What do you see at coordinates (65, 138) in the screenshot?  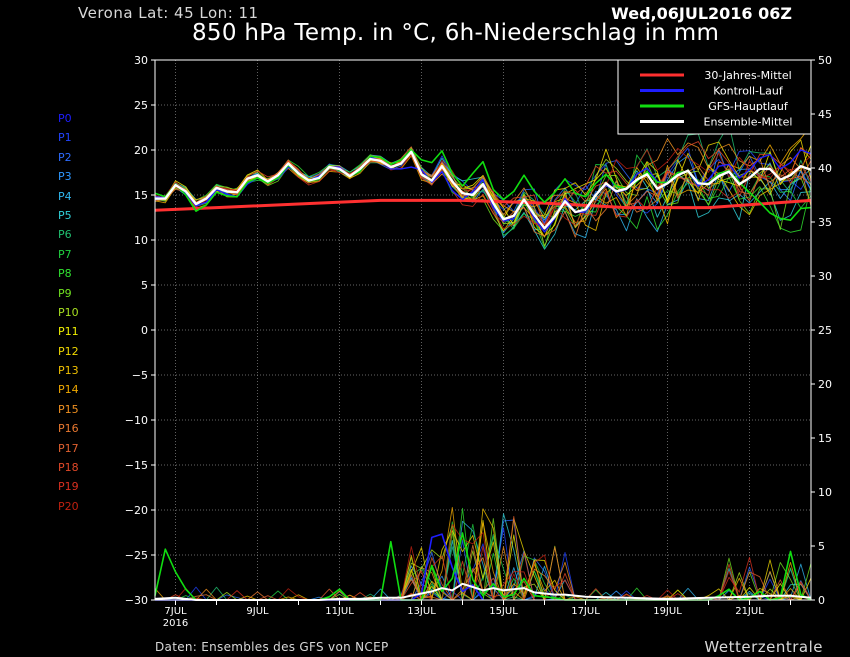 I see `member-label: P1` at bounding box center [65, 138].